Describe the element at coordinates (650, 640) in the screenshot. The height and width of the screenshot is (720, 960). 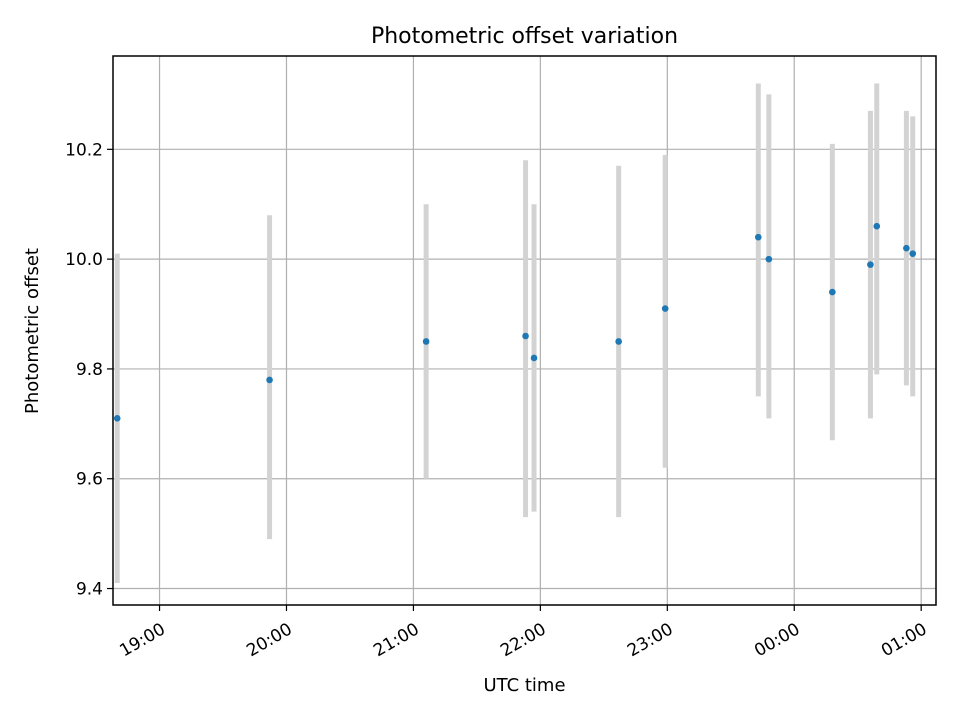
I see `x-tick-label: 23:00` at that location.